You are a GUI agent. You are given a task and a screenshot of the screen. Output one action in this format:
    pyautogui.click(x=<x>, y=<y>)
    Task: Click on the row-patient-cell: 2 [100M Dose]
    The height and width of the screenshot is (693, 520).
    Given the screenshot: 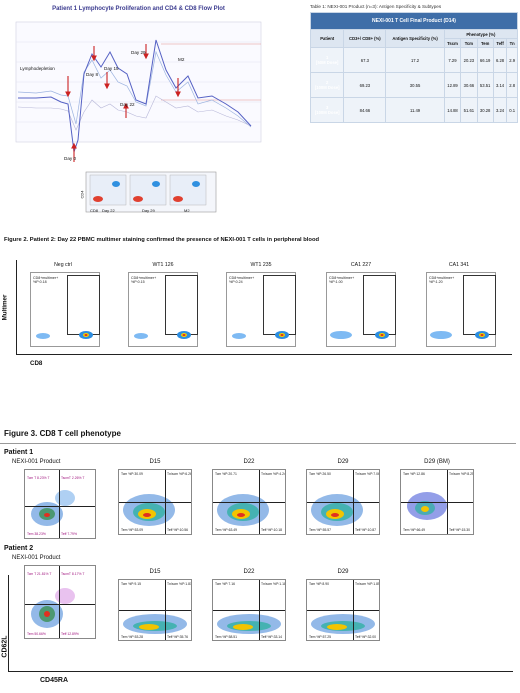 What is the action you would take?
    pyautogui.click(x=327, y=85)
    